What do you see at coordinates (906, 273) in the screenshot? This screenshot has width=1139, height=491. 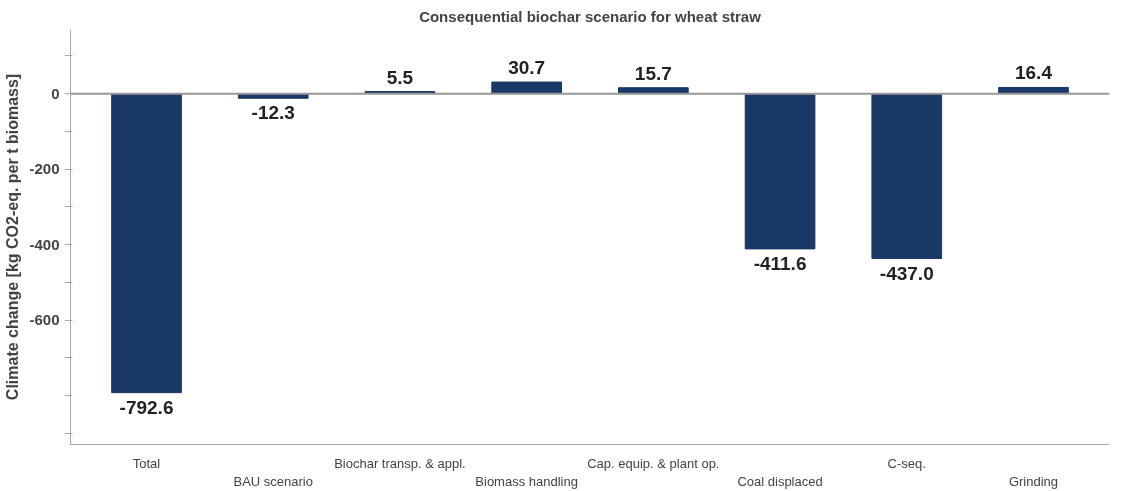 I see `data-label: -437.0` at bounding box center [906, 273].